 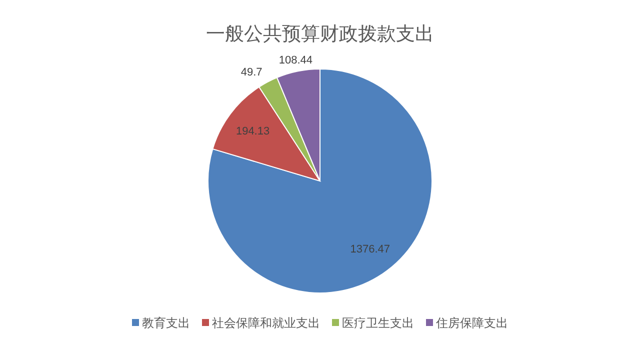 I want to click on title: 一般公共预算财政拨款支出, so click(x=320, y=34).